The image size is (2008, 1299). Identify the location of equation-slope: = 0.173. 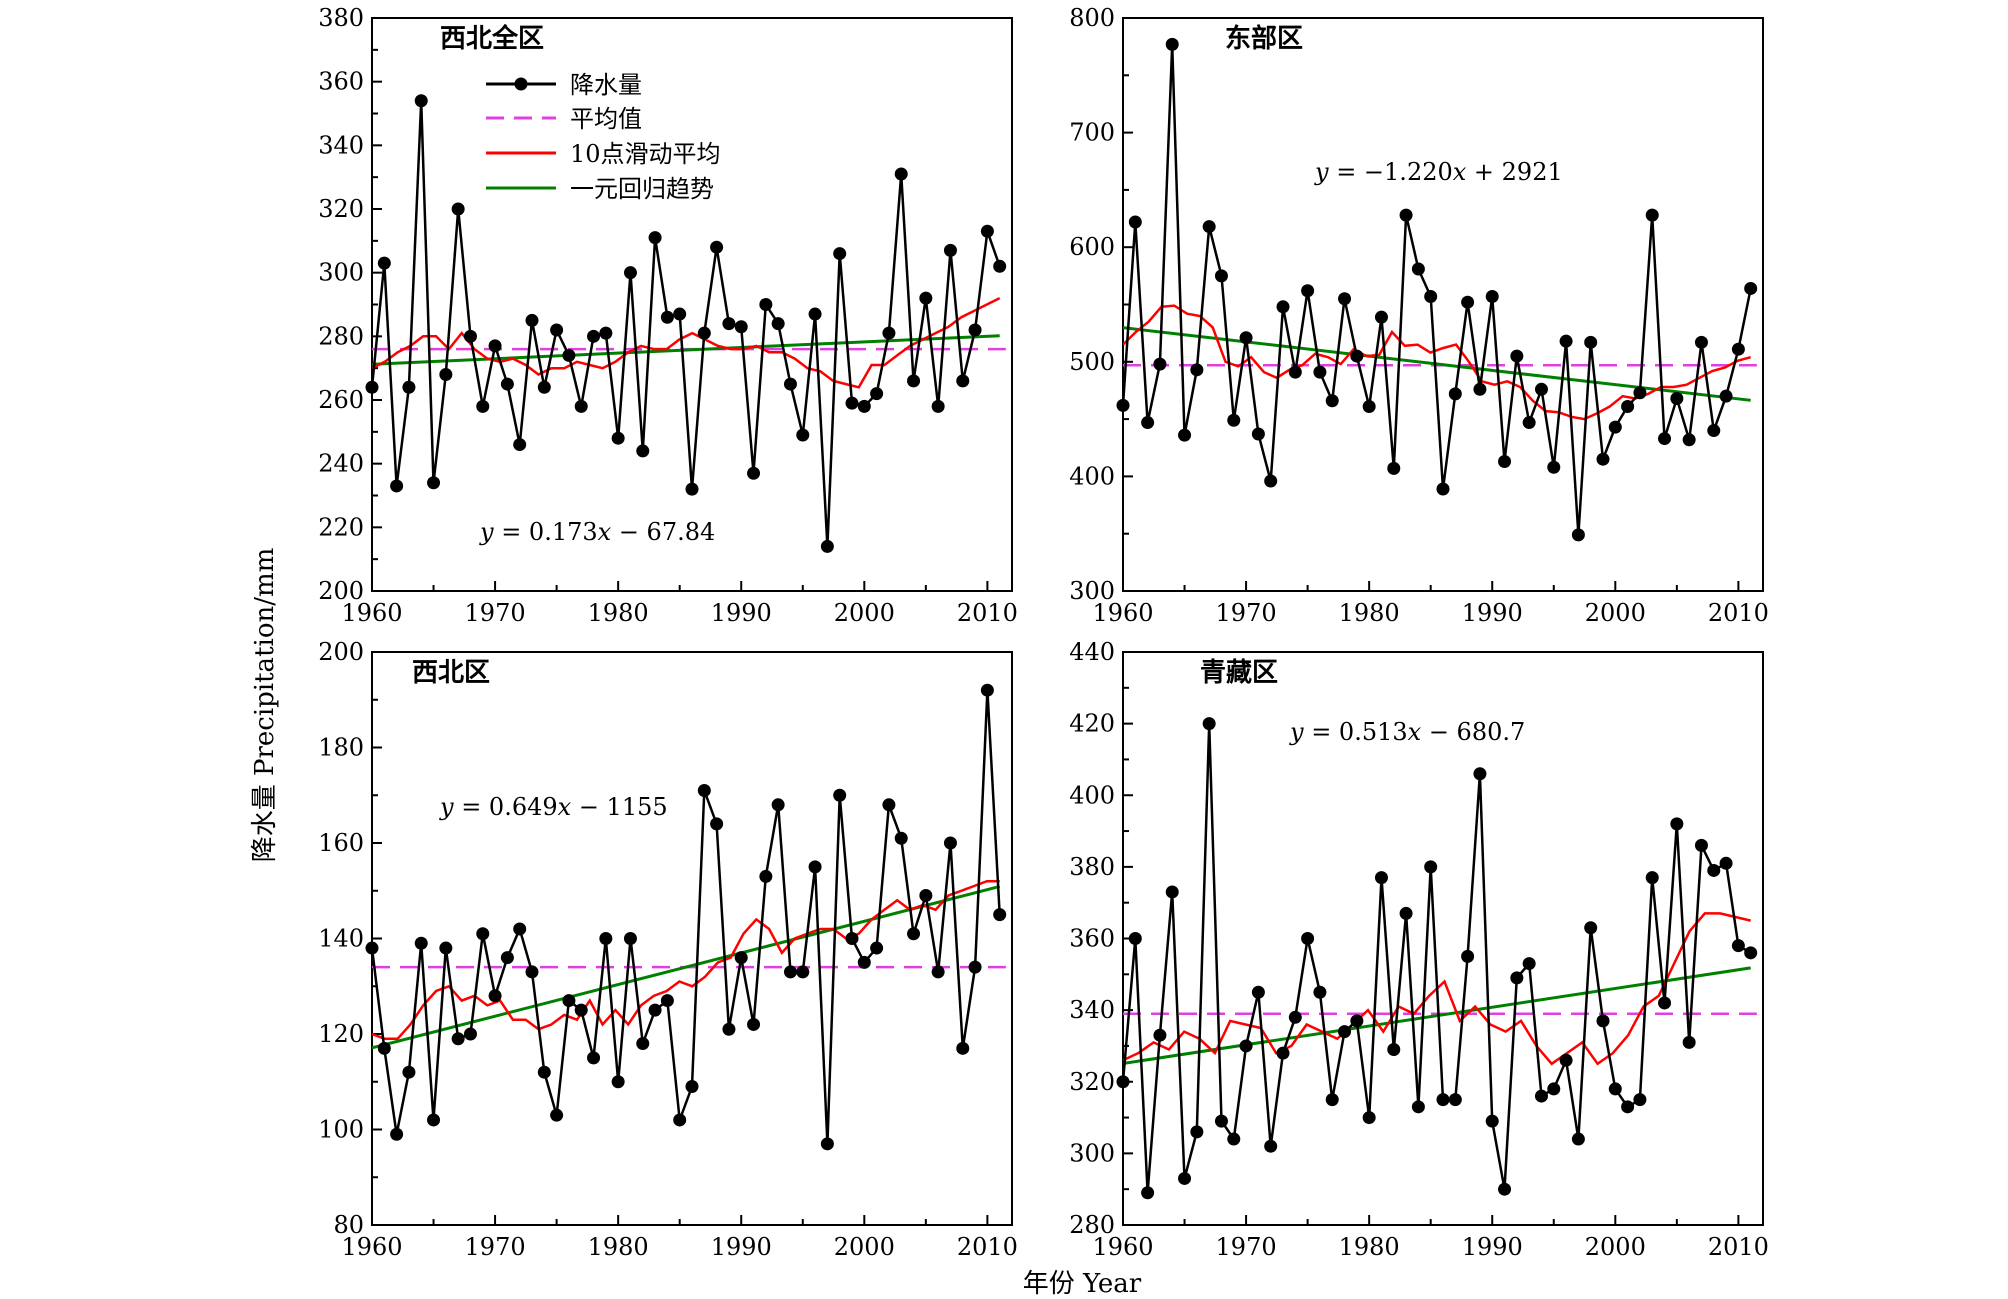
(546, 532).